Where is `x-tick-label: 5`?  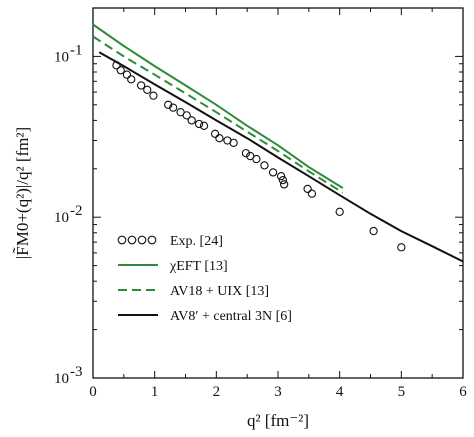 x-tick-label: 5 is located at coordinates (402, 392).